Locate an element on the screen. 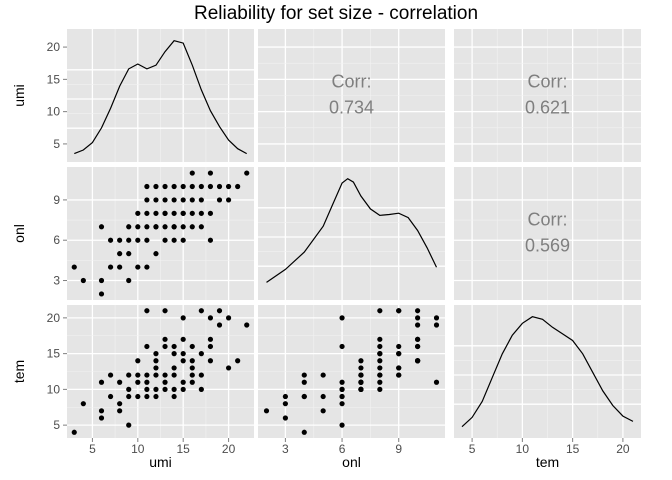  x-axis-label-onl: onl is located at coordinates (351, 462).